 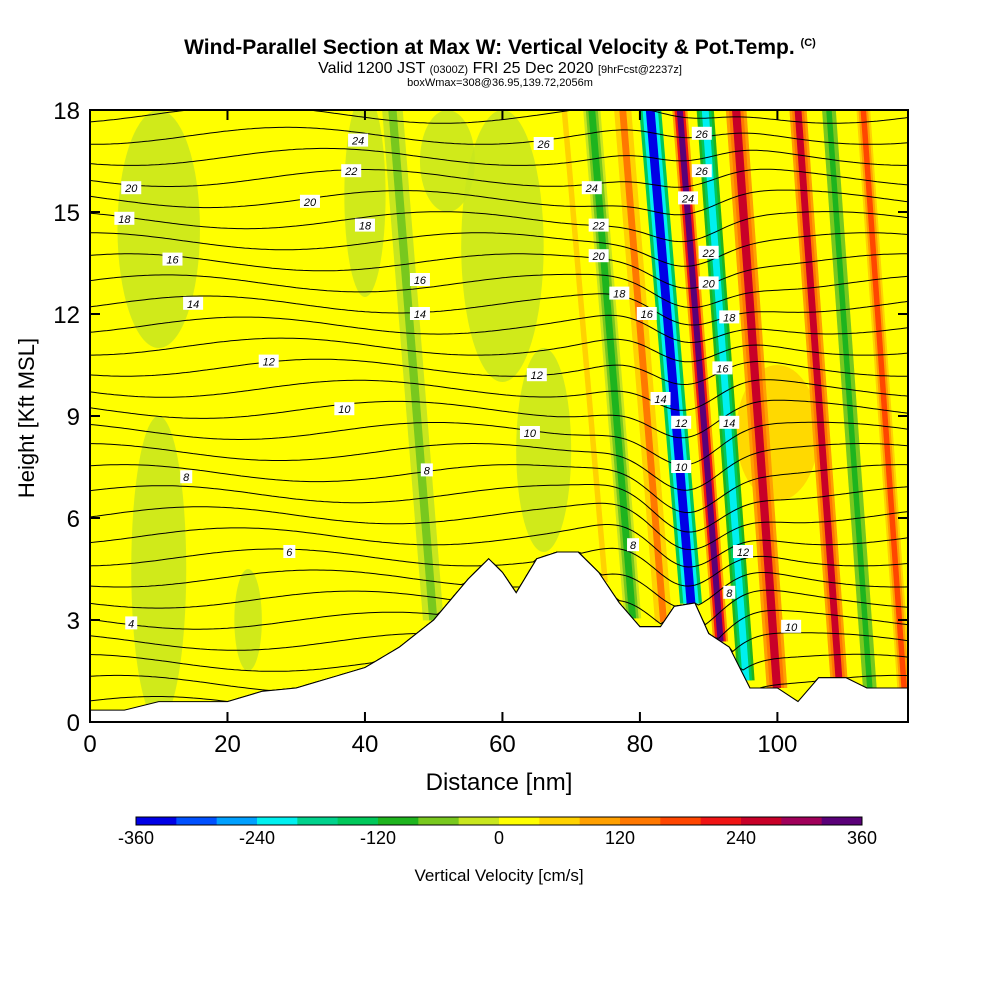 I want to click on x-tick-label: 80, so click(x=640, y=744).